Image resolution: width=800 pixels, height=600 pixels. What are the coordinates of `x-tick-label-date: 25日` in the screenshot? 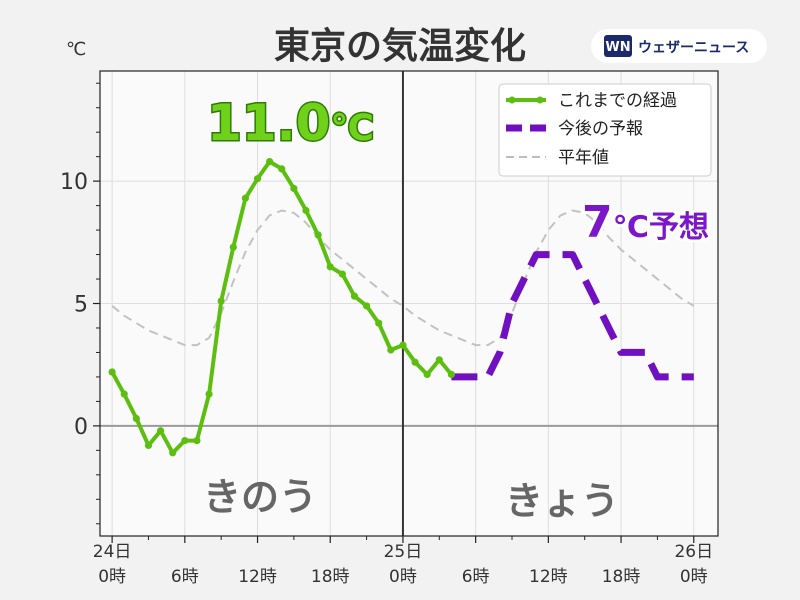 It's located at (403, 552).